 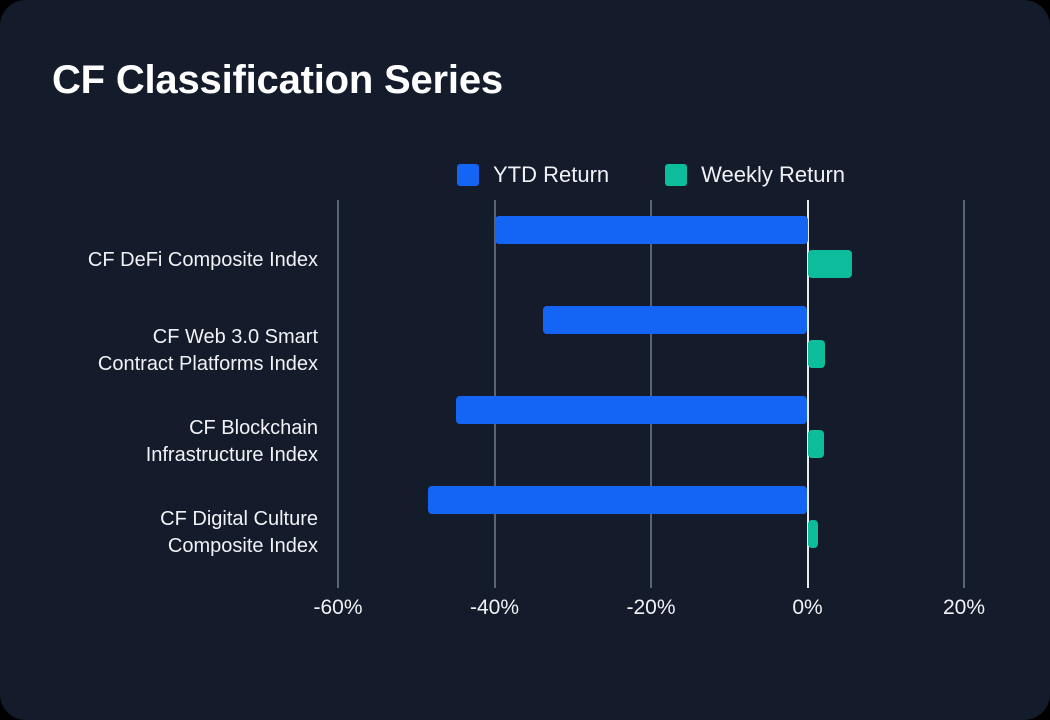 What do you see at coordinates (773, 174) in the screenshot?
I see `legend-label-weekly: Weekly Return` at bounding box center [773, 174].